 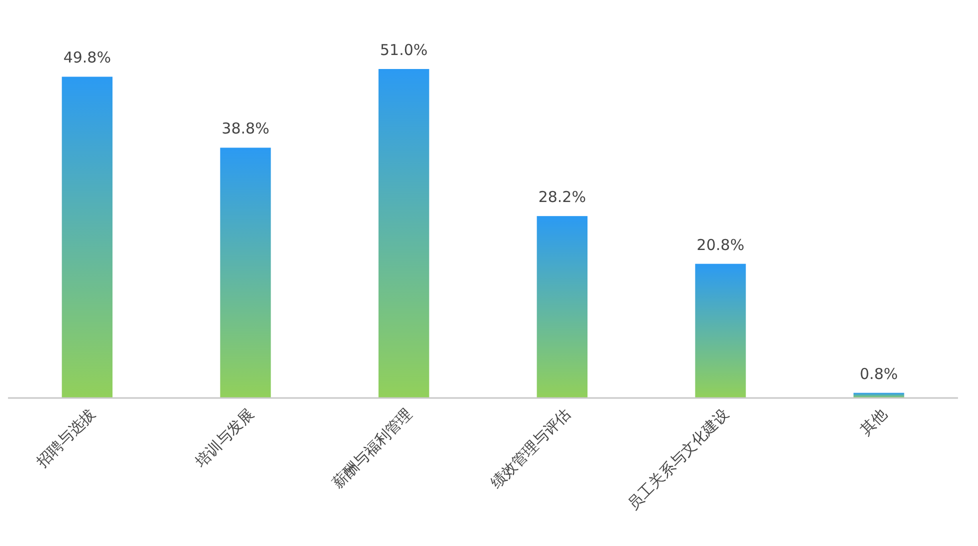 I want to click on data-label: 20.8%, so click(x=720, y=245).